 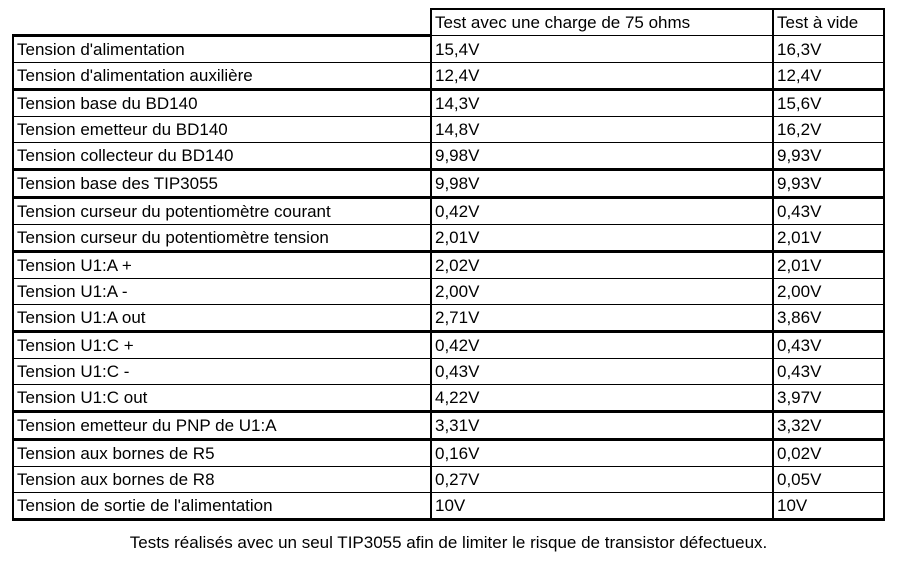 I want to click on value-cell: 14,8V, so click(x=602, y=129).